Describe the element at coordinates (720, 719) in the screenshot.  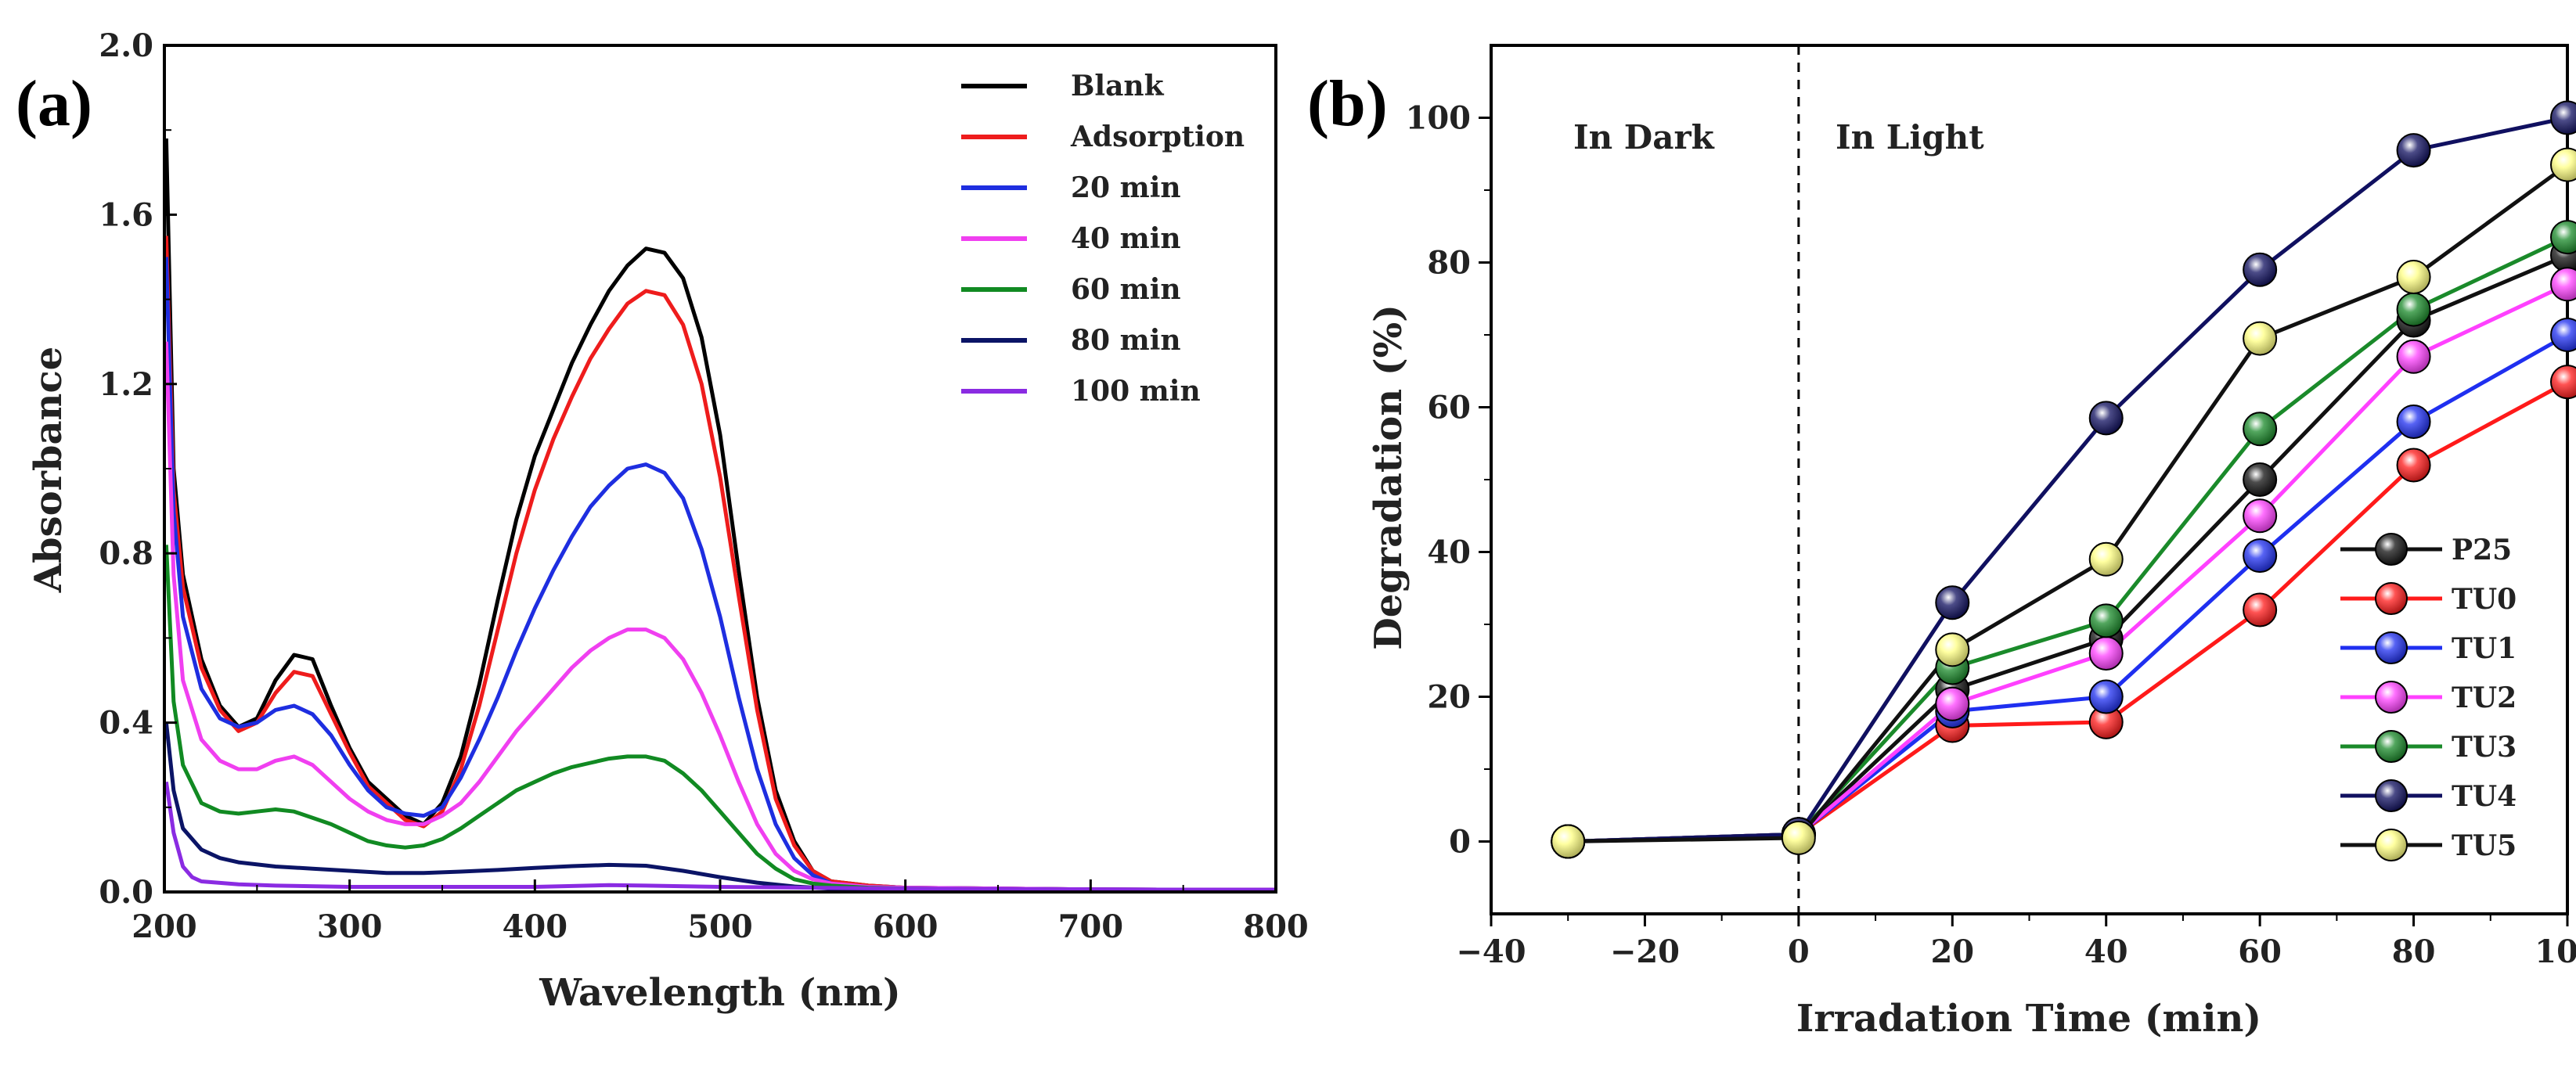
I see `spectrum-line-60-min` at that location.